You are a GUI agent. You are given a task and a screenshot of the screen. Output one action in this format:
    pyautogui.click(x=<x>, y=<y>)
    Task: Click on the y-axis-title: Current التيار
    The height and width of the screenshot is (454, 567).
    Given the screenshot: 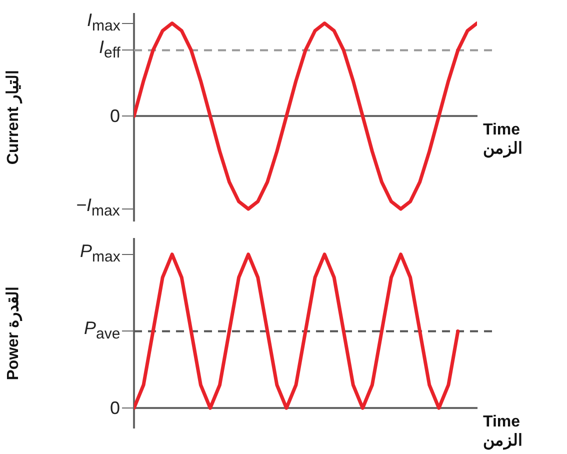 What is the action you would take?
    pyautogui.click(x=14, y=117)
    